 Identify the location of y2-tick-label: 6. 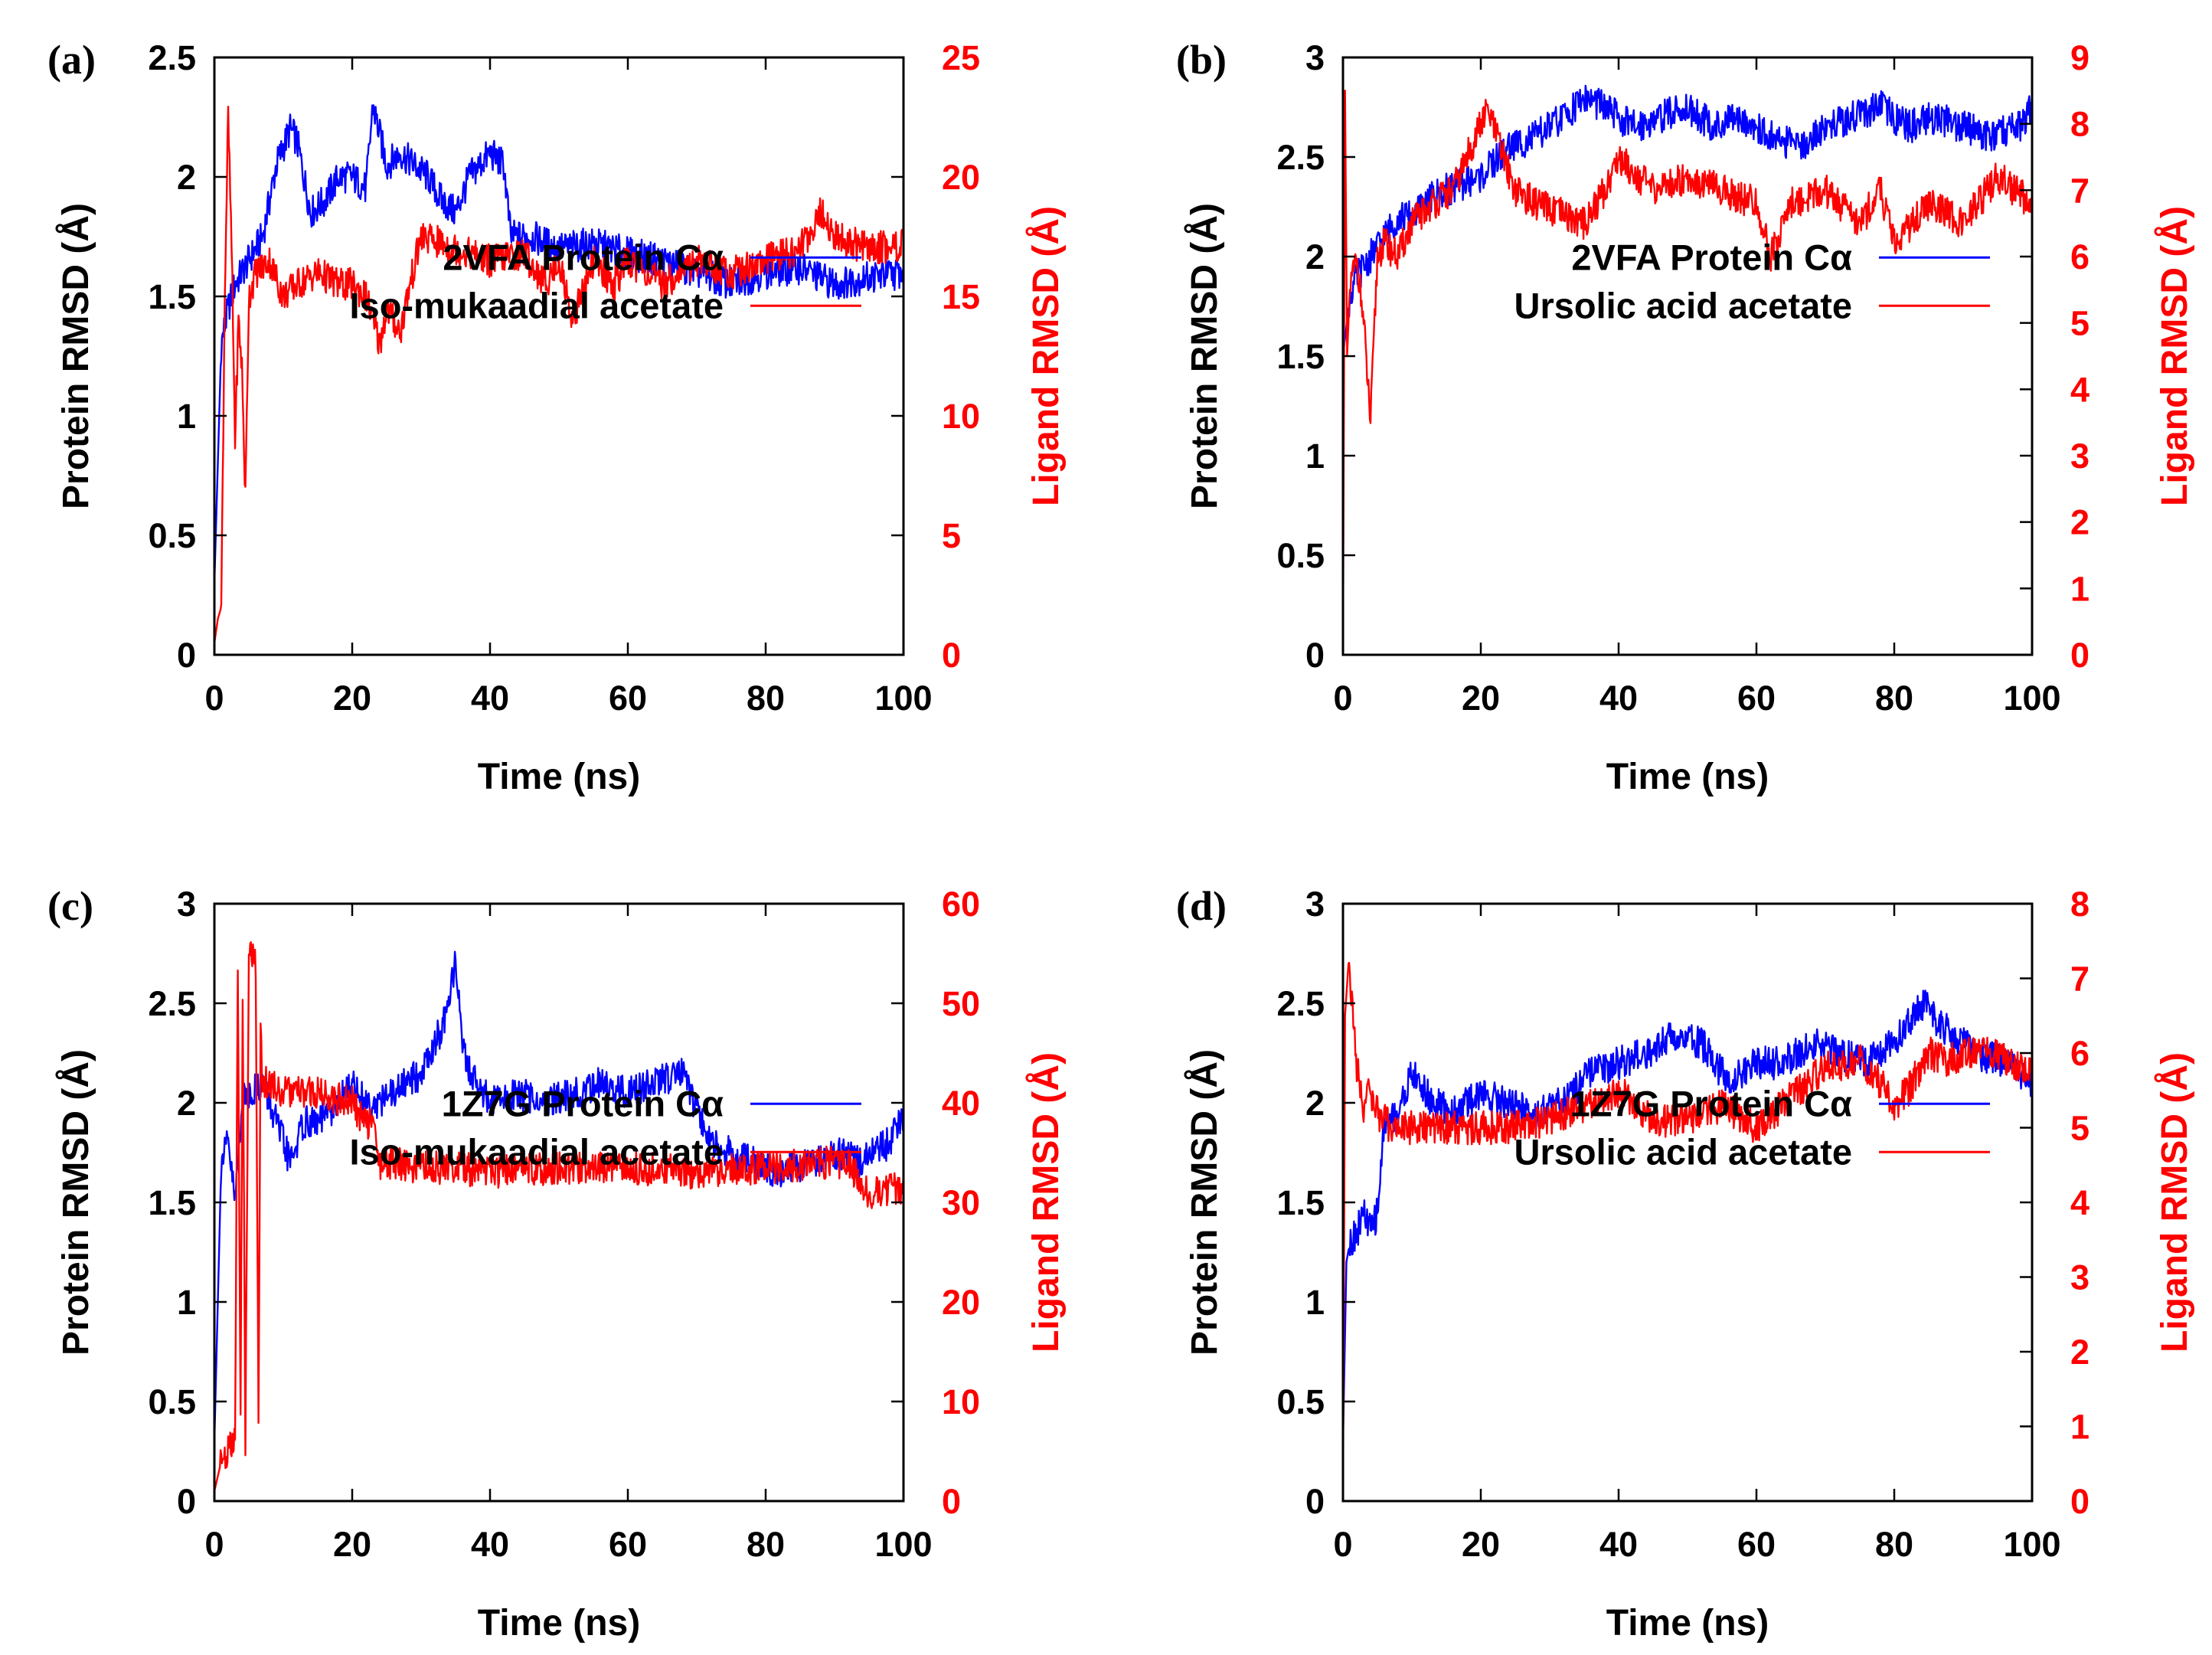
(2079, 257).